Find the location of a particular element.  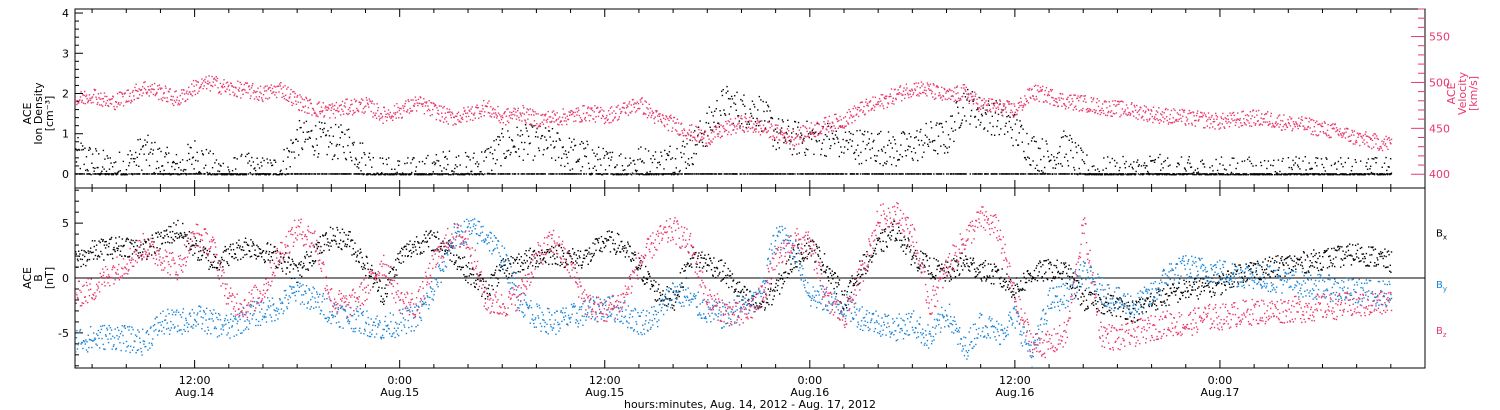

x-tick-time-label: 12:00 is located at coordinates (195, 380).